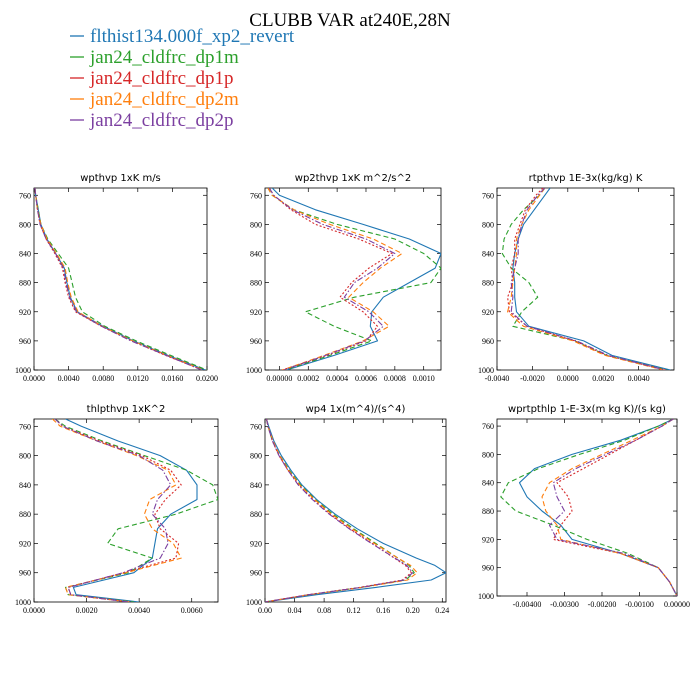 Image resolution: width=700 pixels, height=700 pixels. What do you see at coordinates (265, 610) in the screenshot?
I see `x-tick-label: 0.00` at bounding box center [265, 610].